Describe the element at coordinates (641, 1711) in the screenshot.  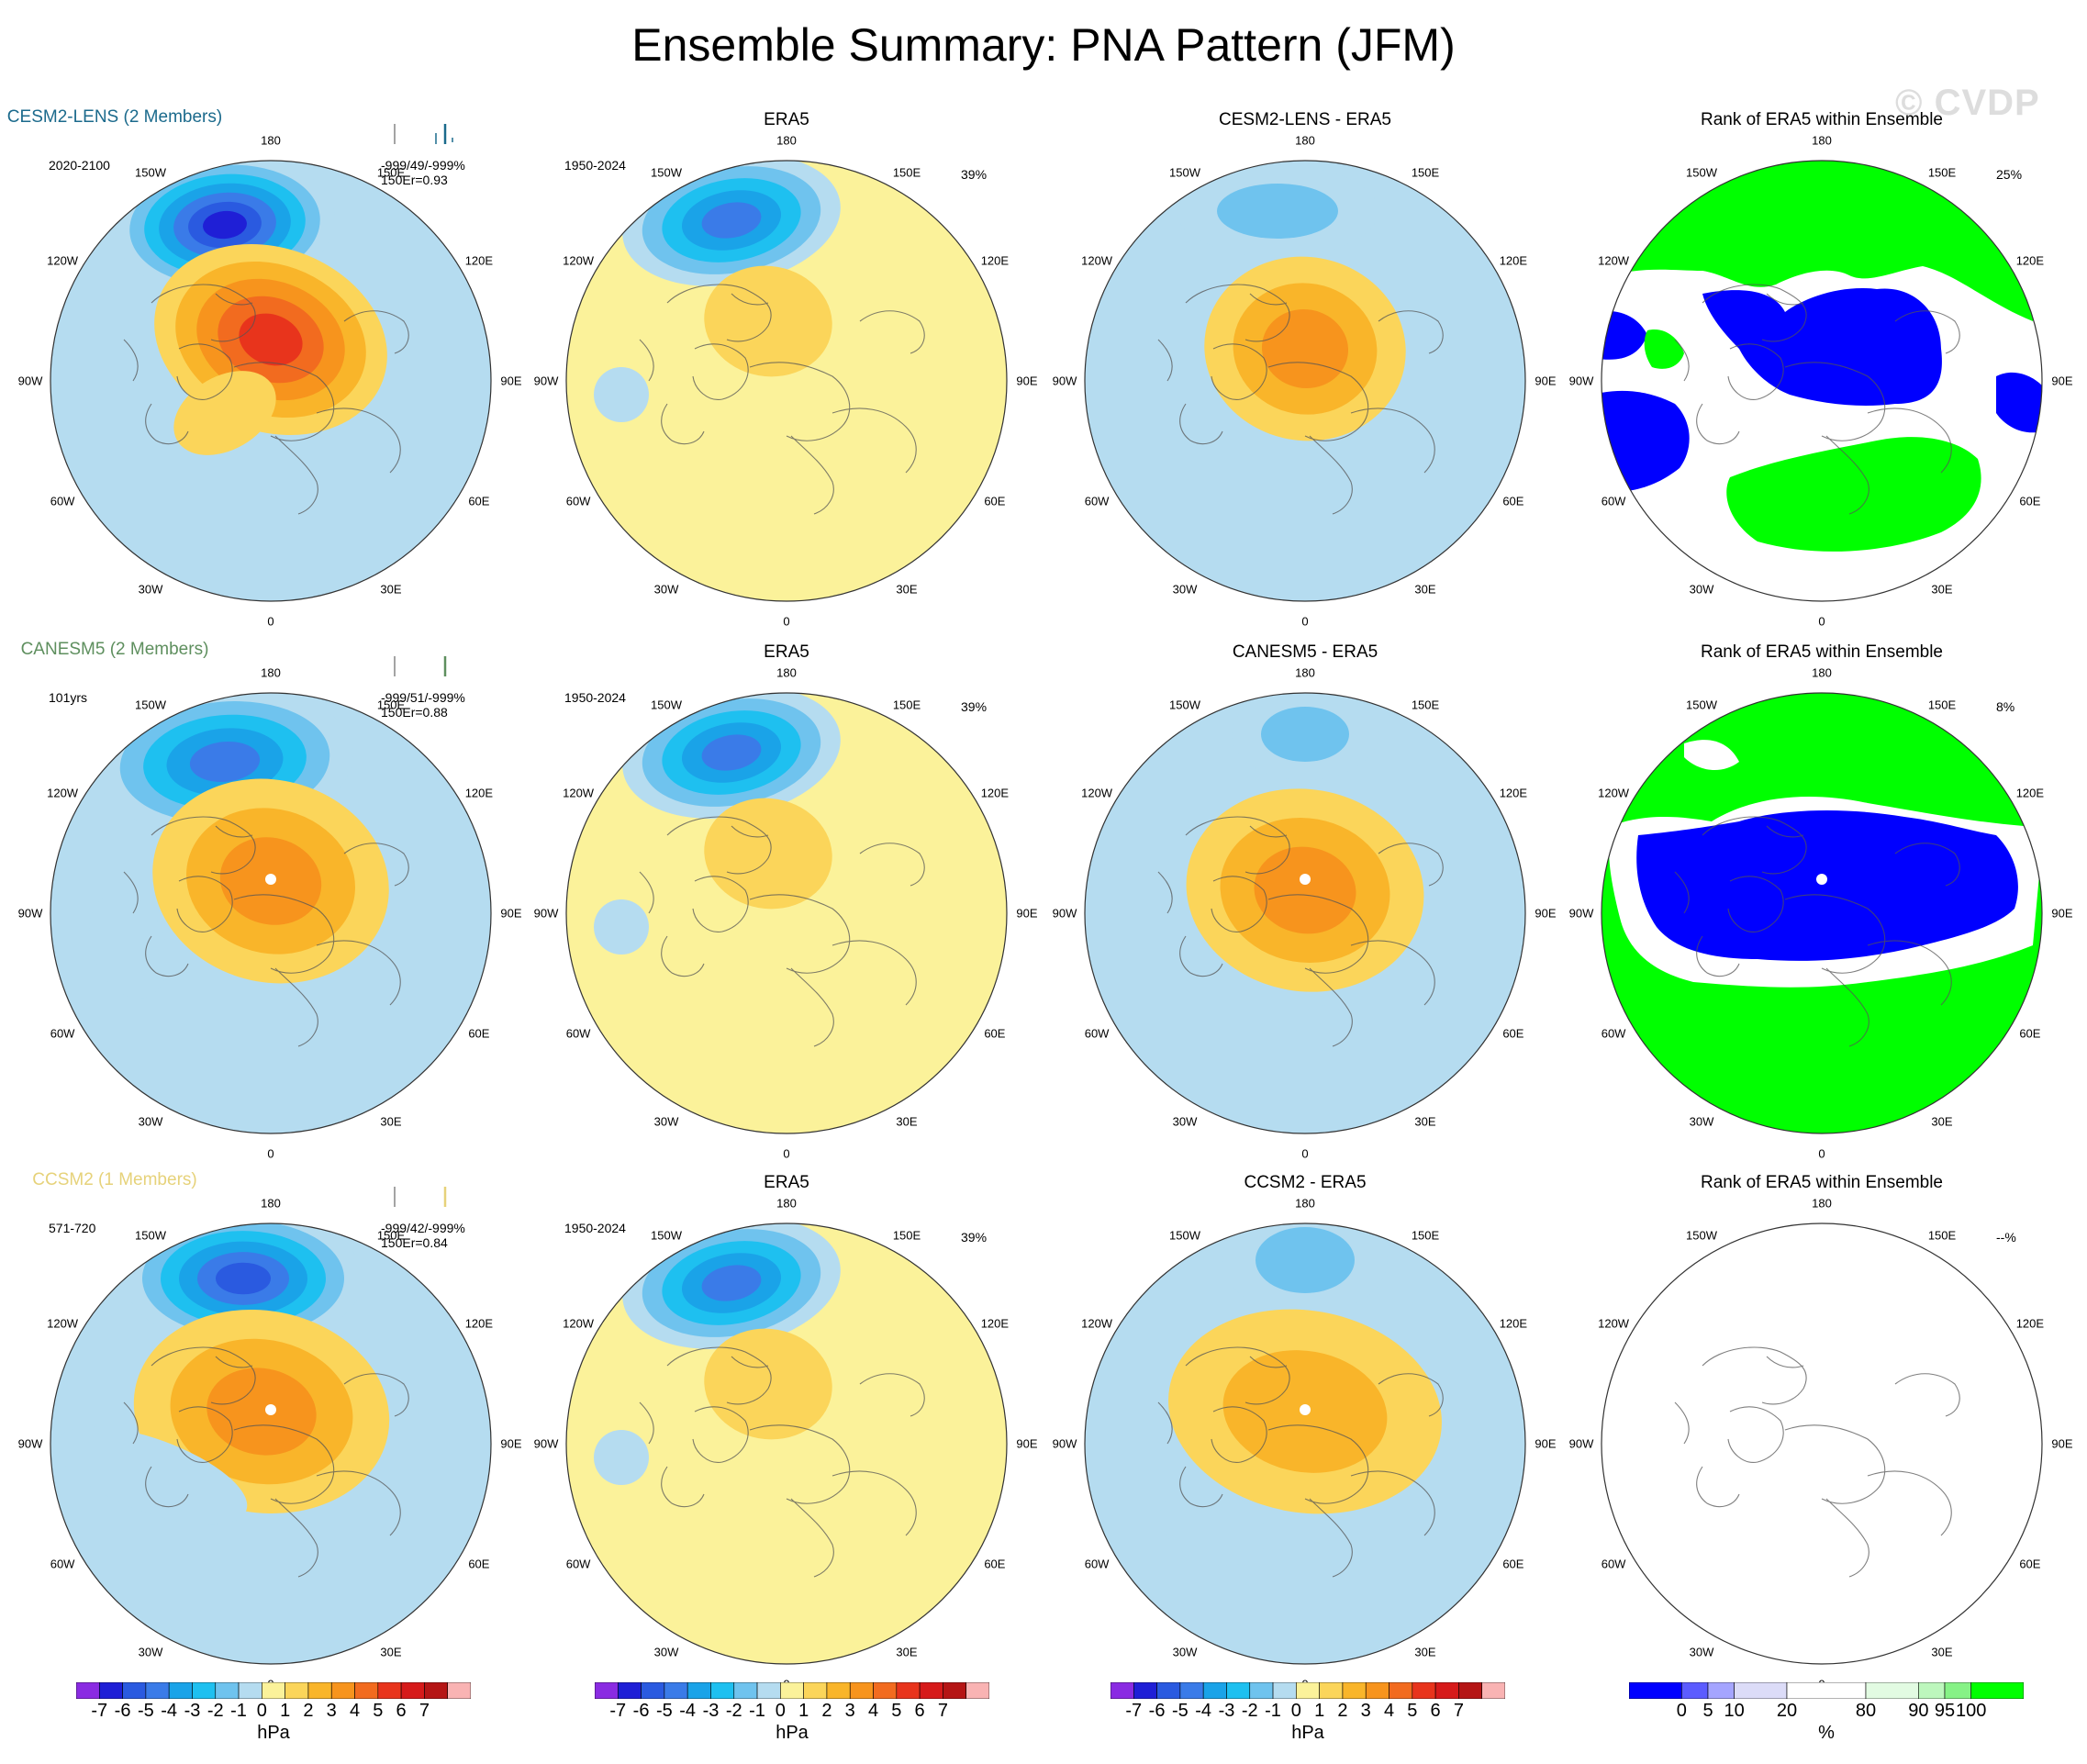
I see `colorbar-label: -6` at that location.